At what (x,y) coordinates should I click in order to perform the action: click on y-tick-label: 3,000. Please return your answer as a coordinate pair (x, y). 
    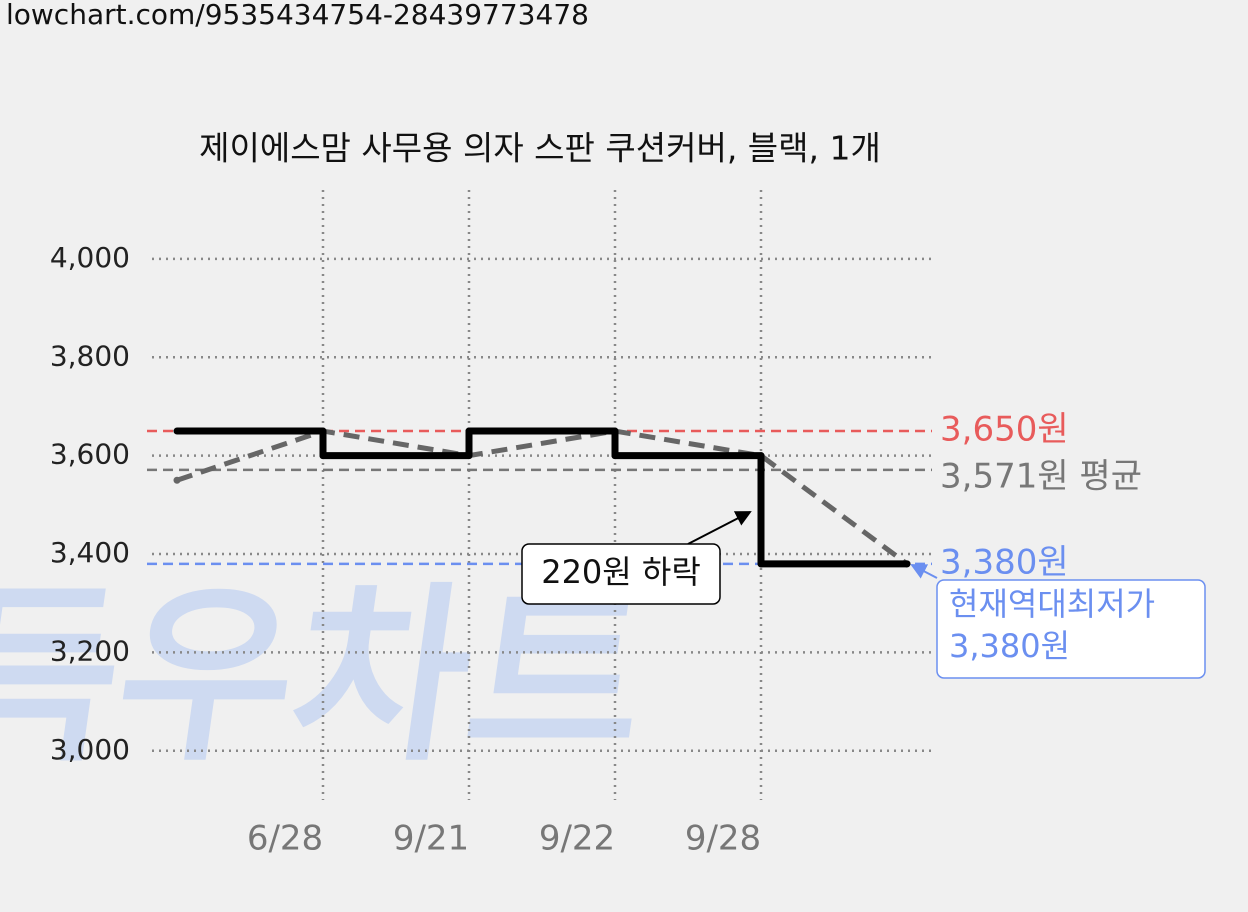
    Looking at the image, I should click on (90, 749).